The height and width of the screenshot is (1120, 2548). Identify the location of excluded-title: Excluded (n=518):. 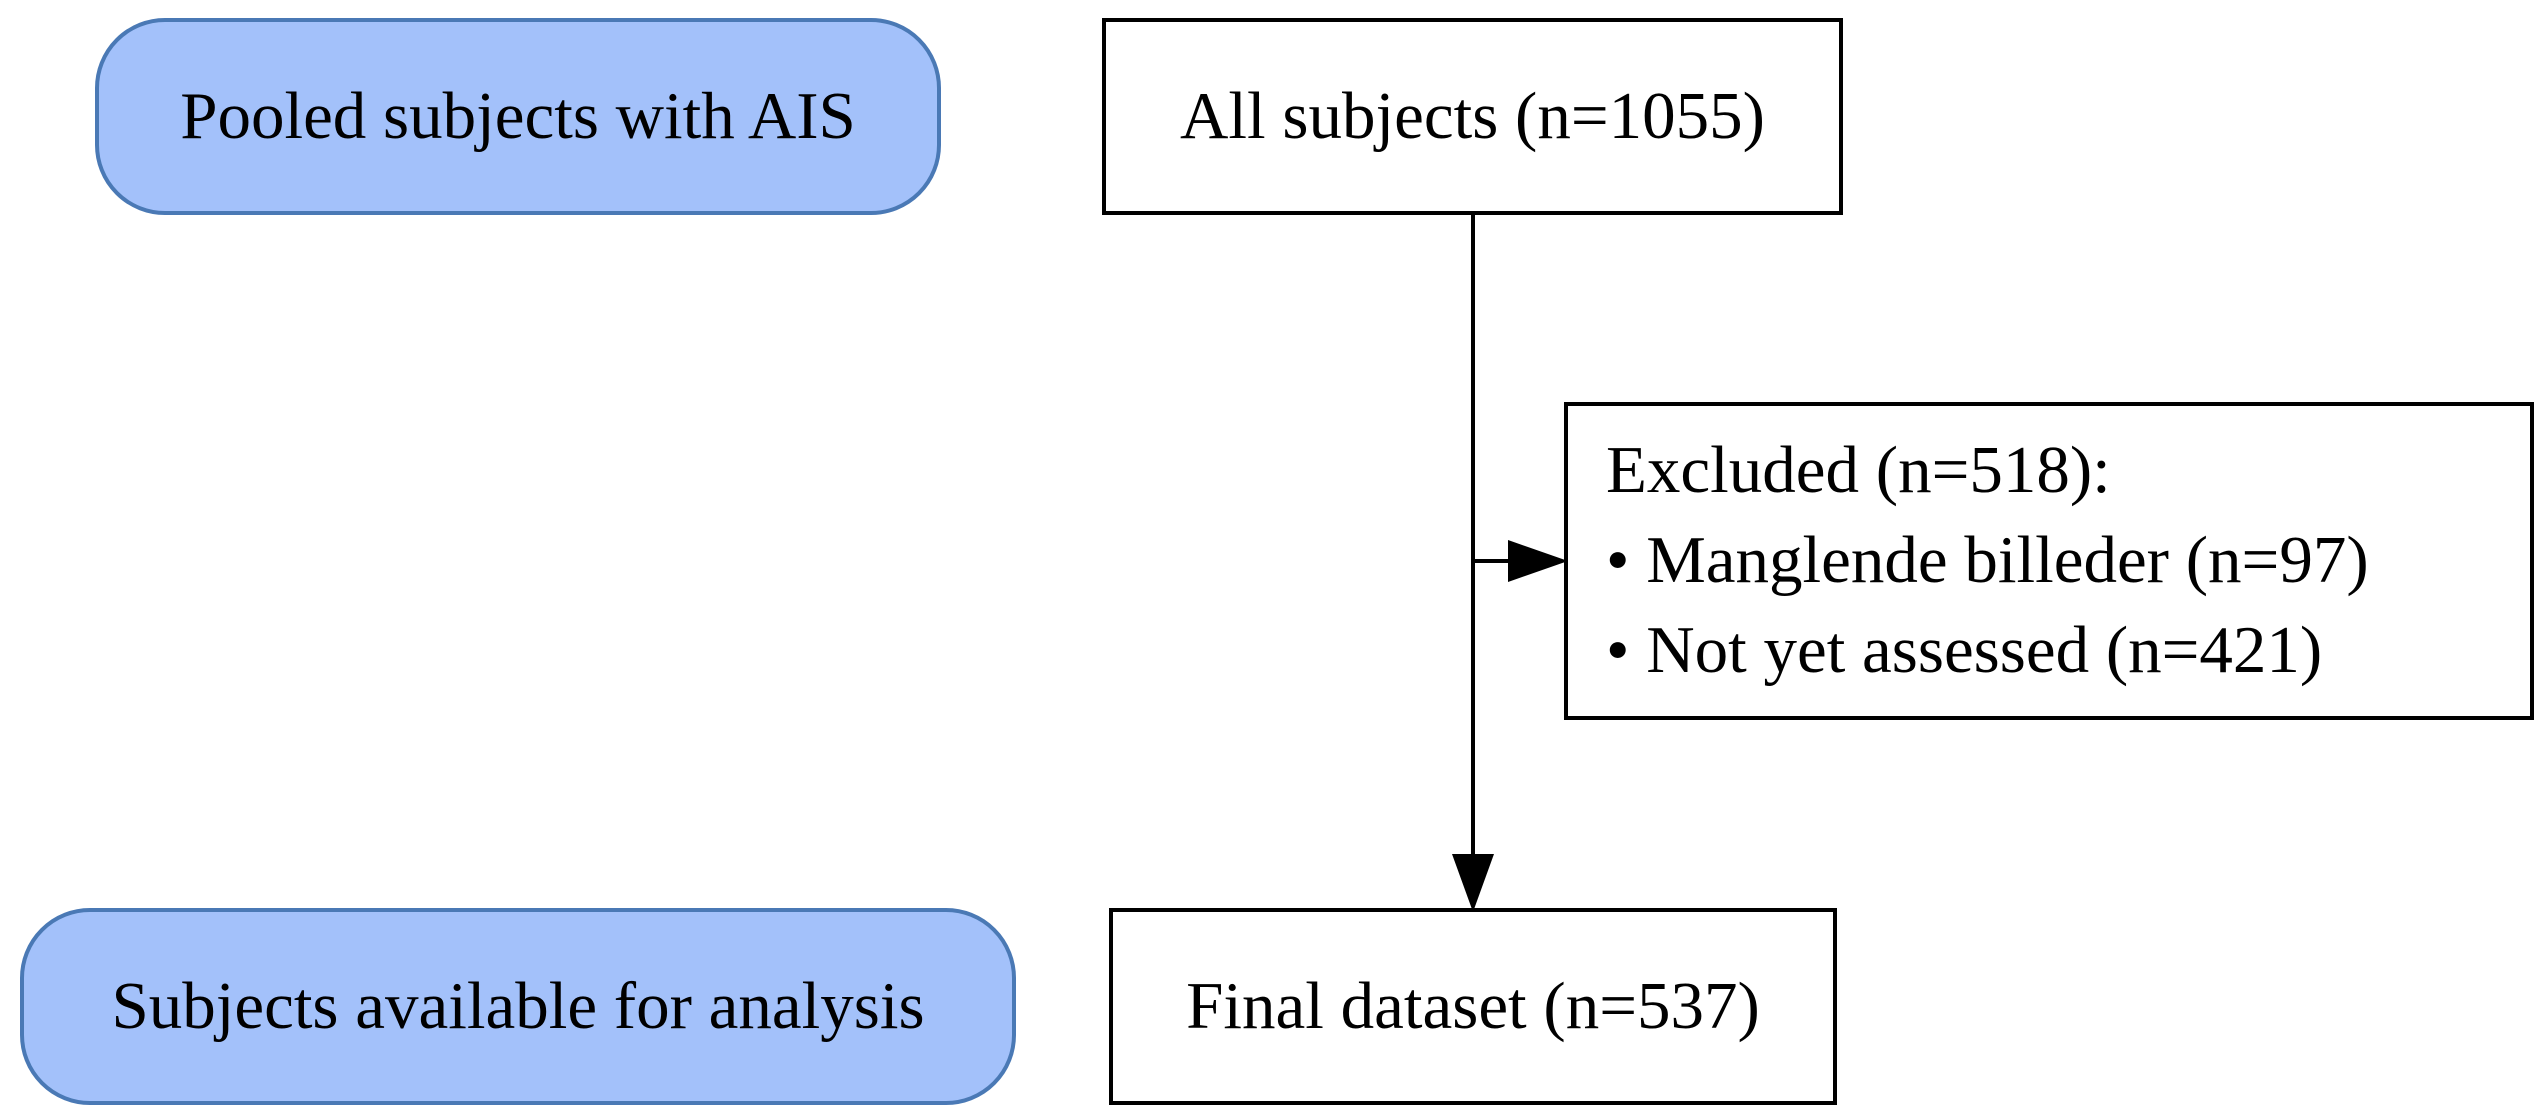
(1858, 470).